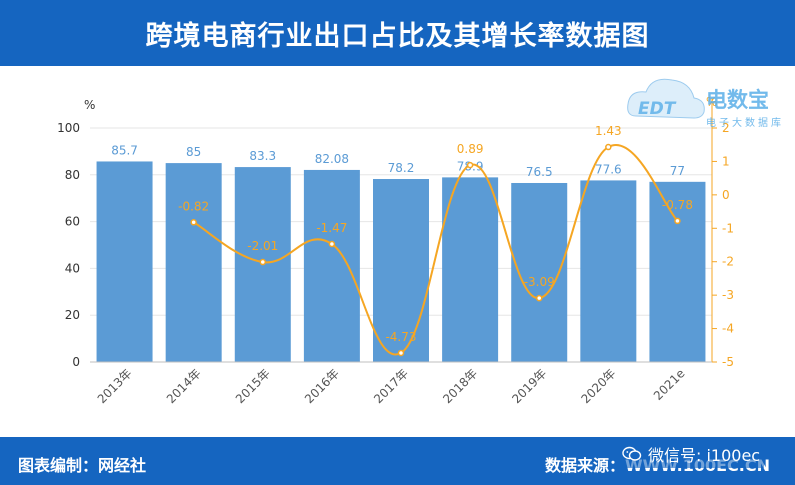  What do you see at coordinates (193, 206) in the screenshot?
I see `growth-label-1: -0.82` at bounding box center [193, 206].